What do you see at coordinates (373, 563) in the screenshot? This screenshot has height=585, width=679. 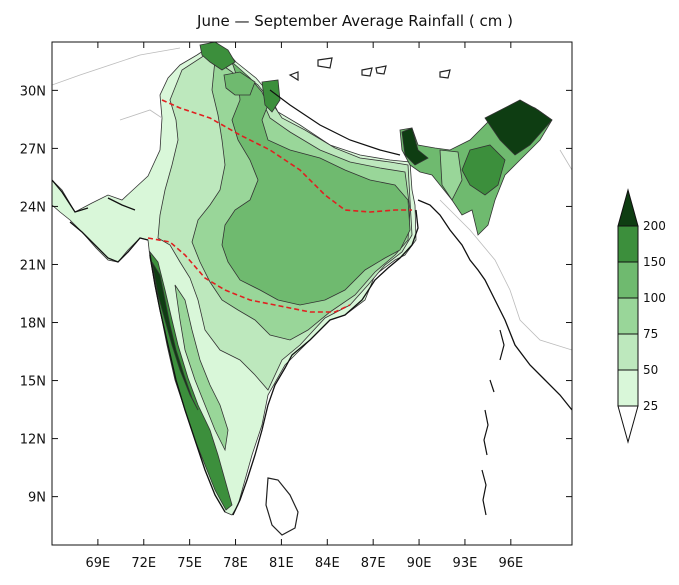 I see `lon-tick-label: 87E` at bounding box center [373, 563].